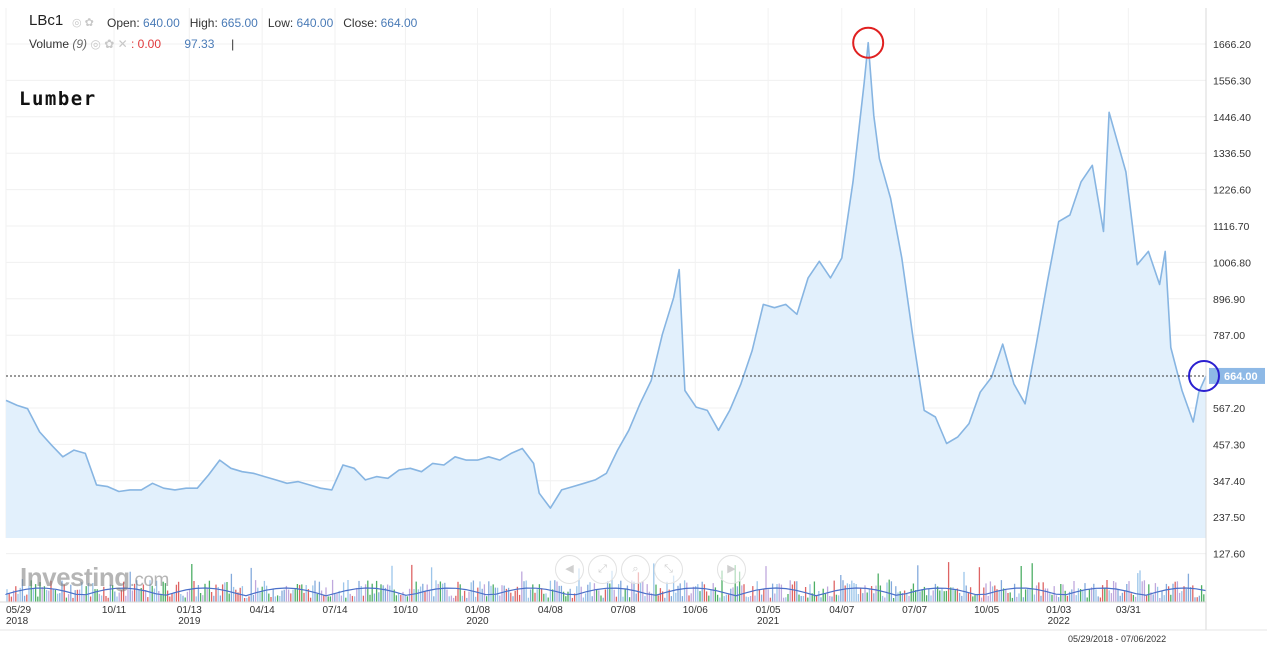 This screenshot has width=1267, height=655. What do you see at coordinates (914, 610) in the screenshot?
I see `x-tick-label: 07/07` at bounding box center [914, 610].